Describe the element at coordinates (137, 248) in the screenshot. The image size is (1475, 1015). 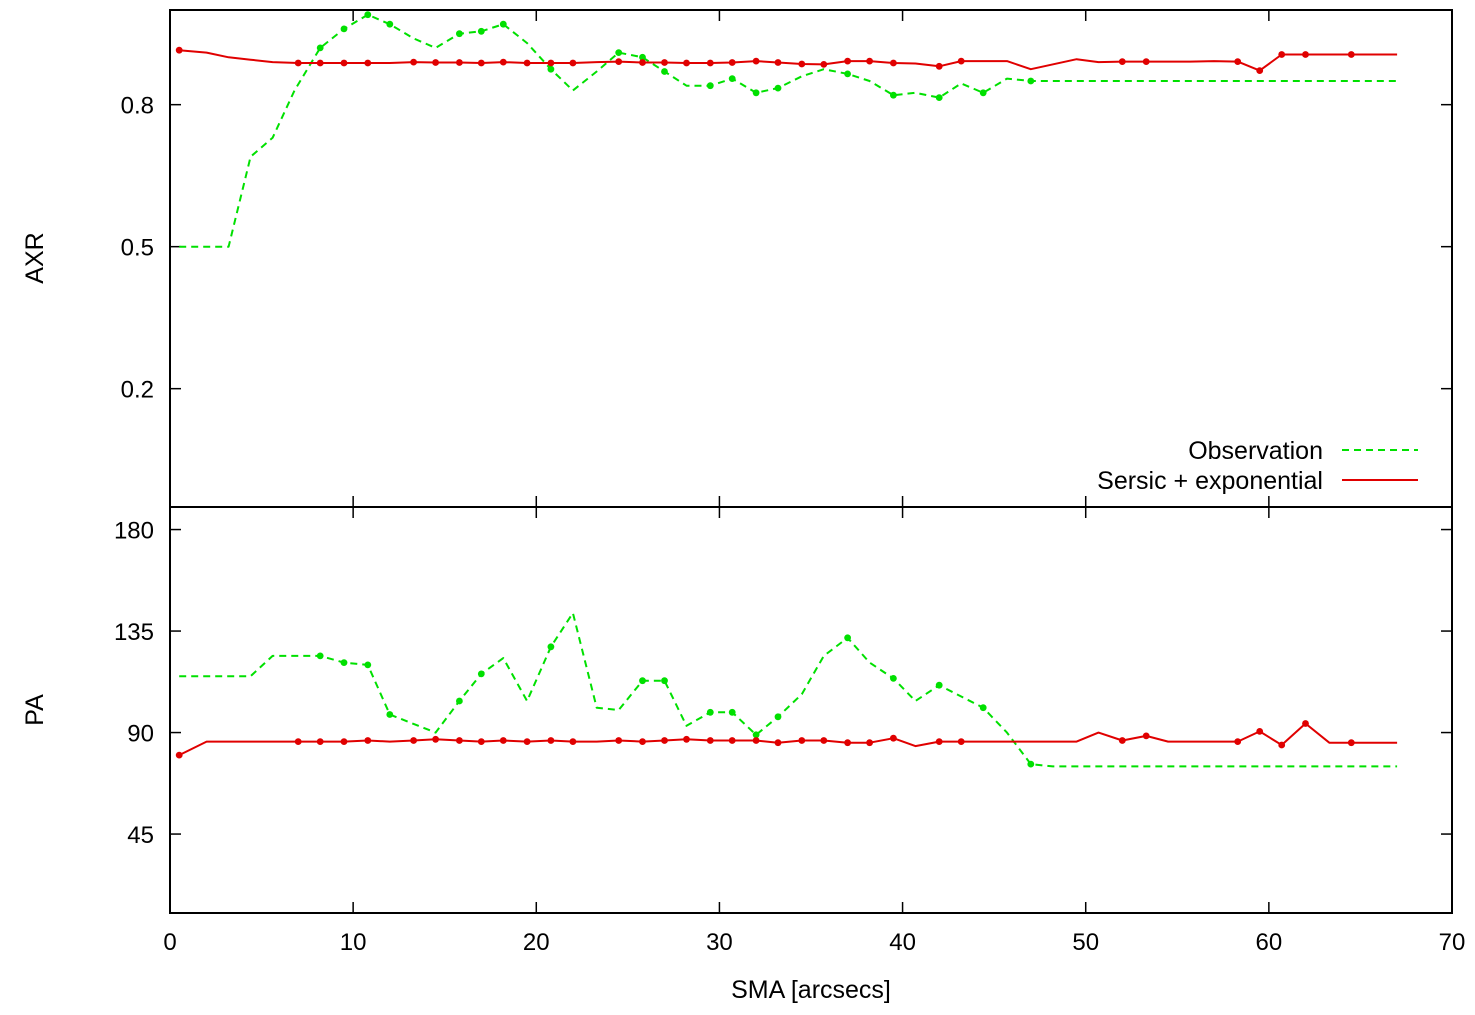
I see `y-tick-label: 0.5` at that location.